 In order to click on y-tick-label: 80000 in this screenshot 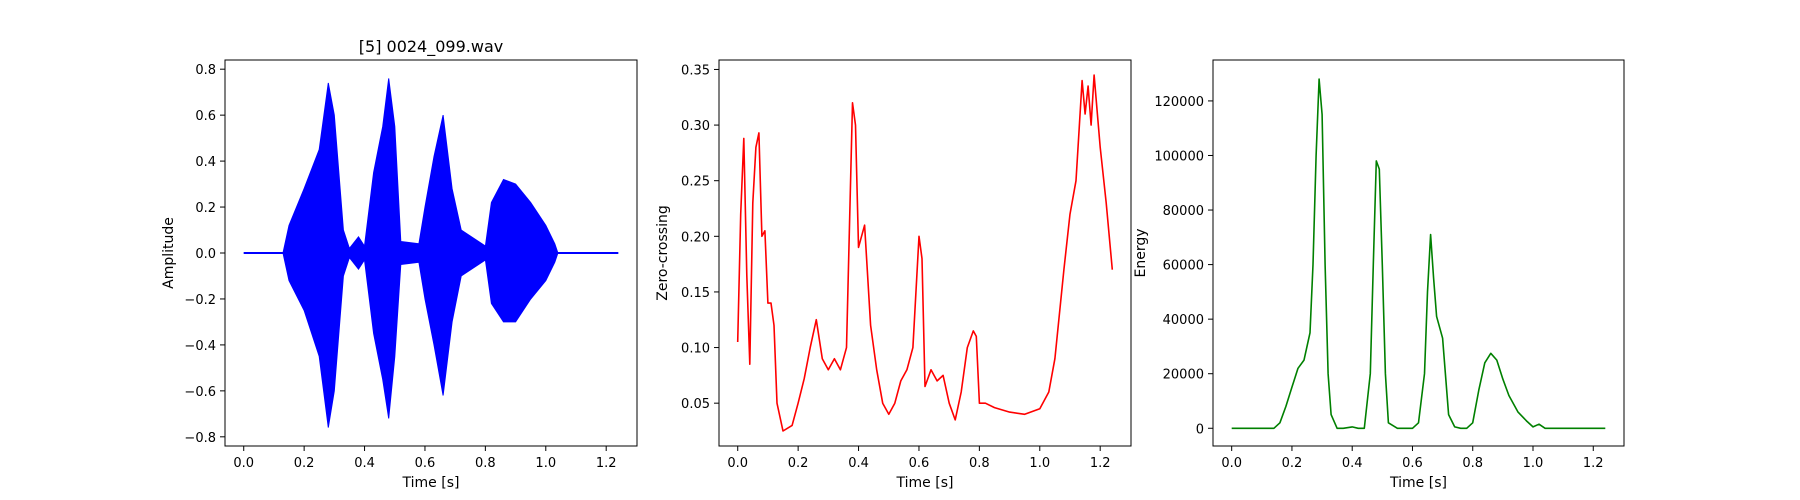, I will do `click(1183, 211)`.